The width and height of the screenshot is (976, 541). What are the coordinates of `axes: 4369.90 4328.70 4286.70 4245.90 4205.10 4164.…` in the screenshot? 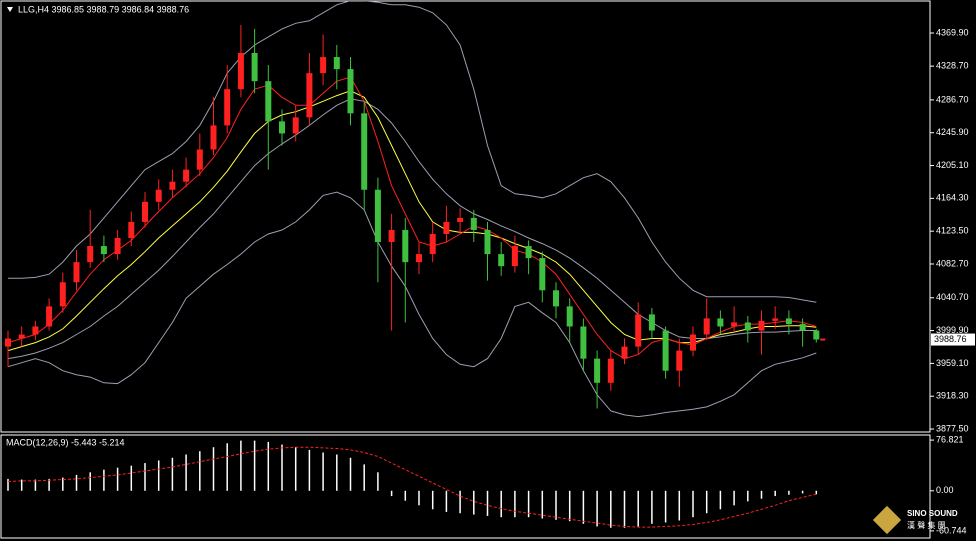 It's located at (952, 281).